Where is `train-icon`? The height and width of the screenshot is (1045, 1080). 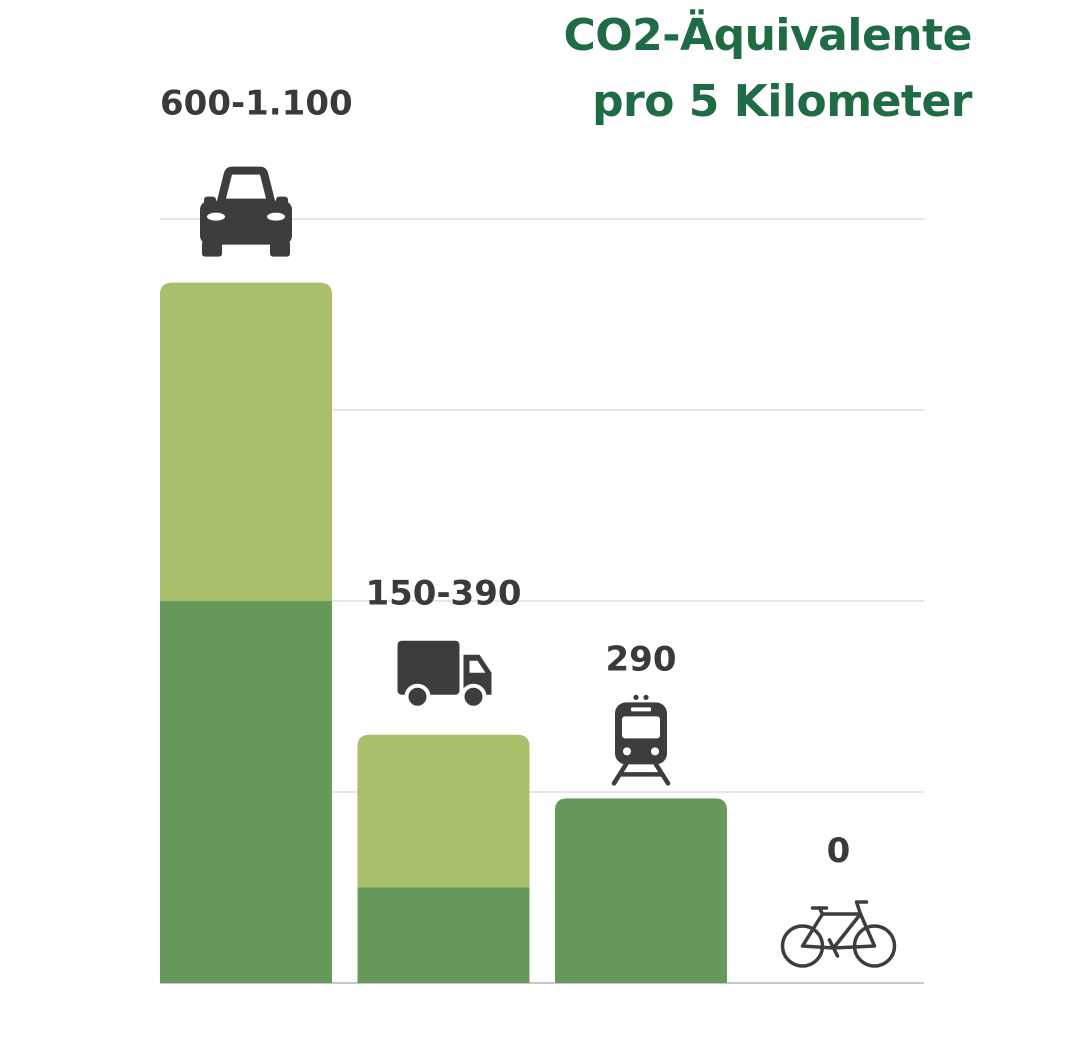
train-icon is located at coordinates (641, 740).